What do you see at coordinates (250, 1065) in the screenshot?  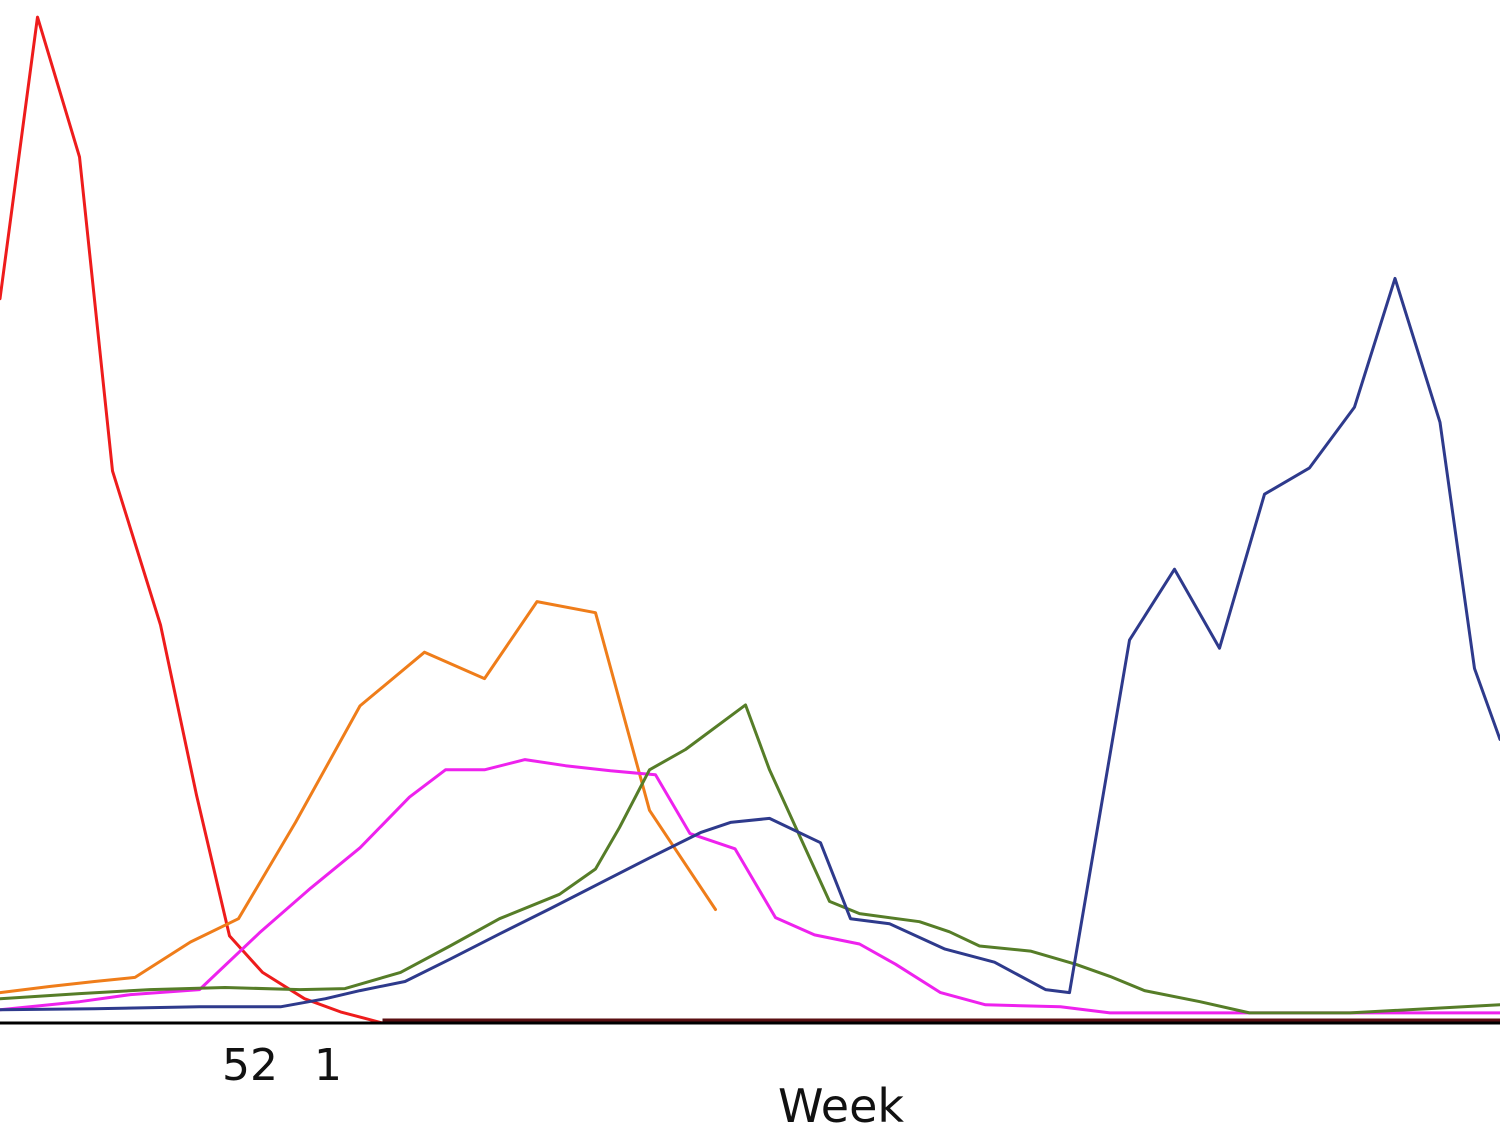 I see `x-tick-label-0: 52` at bounding box center [250, 1065].